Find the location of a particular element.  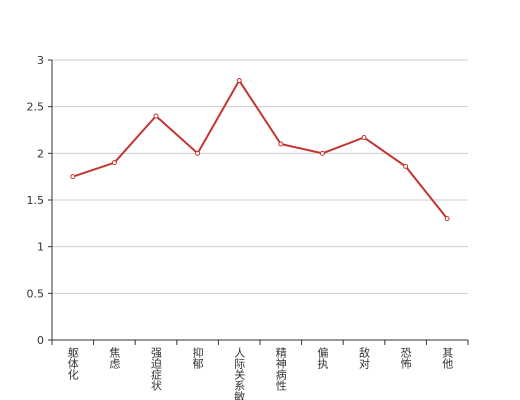

x-tick-label: 恐怖 is located at coordinates (405, 358).